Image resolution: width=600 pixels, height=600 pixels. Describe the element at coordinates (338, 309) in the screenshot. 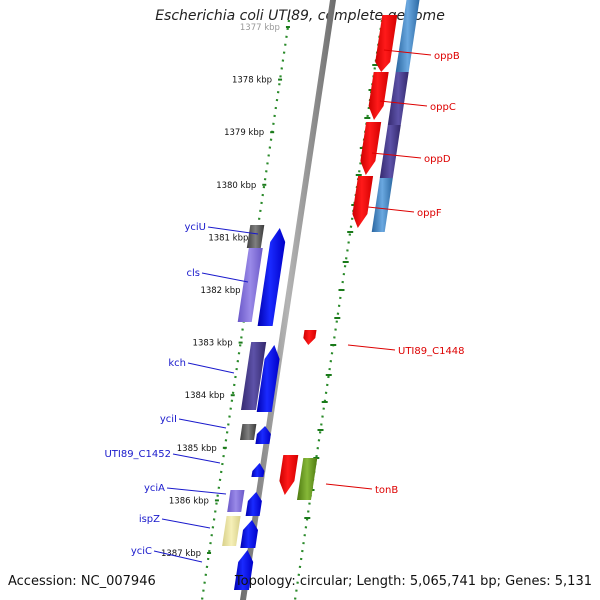

I see `reverse-strand-dotted-line` at that location.